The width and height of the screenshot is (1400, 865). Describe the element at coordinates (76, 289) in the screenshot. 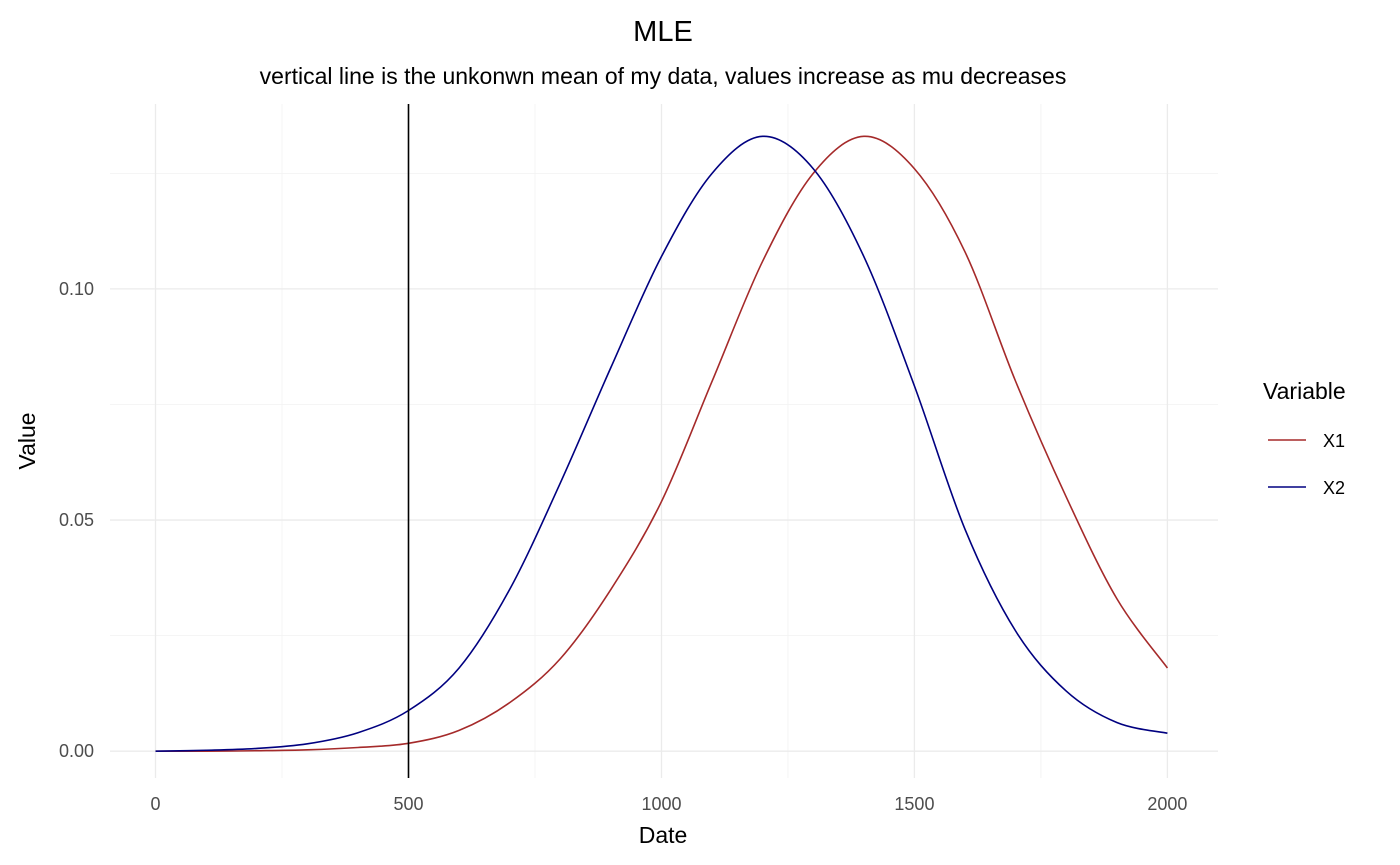

I see `y-tick-label: 0.10` at that location.